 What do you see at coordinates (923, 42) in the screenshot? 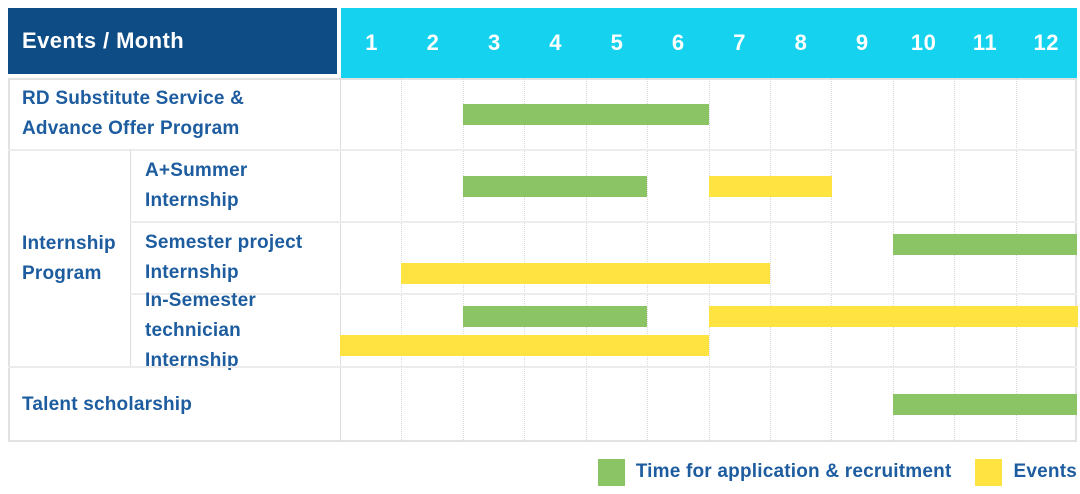
I see `month-header-cell: 10` at bounding box center [923, 42].